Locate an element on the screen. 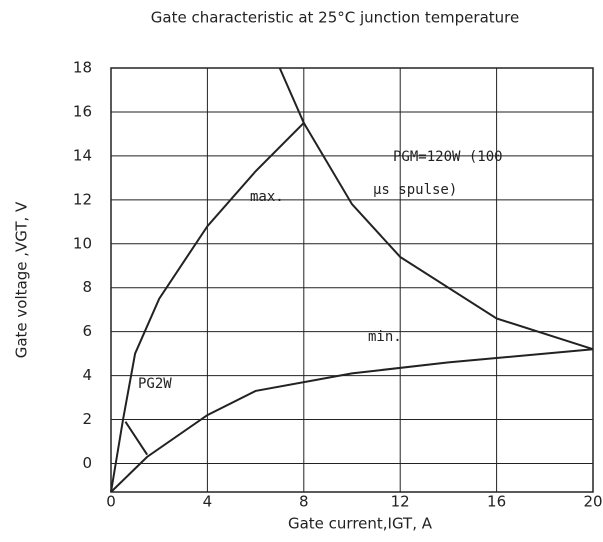 The image size is (603, 542). y-tick-label: 14 is located at coordinates (82, 155).